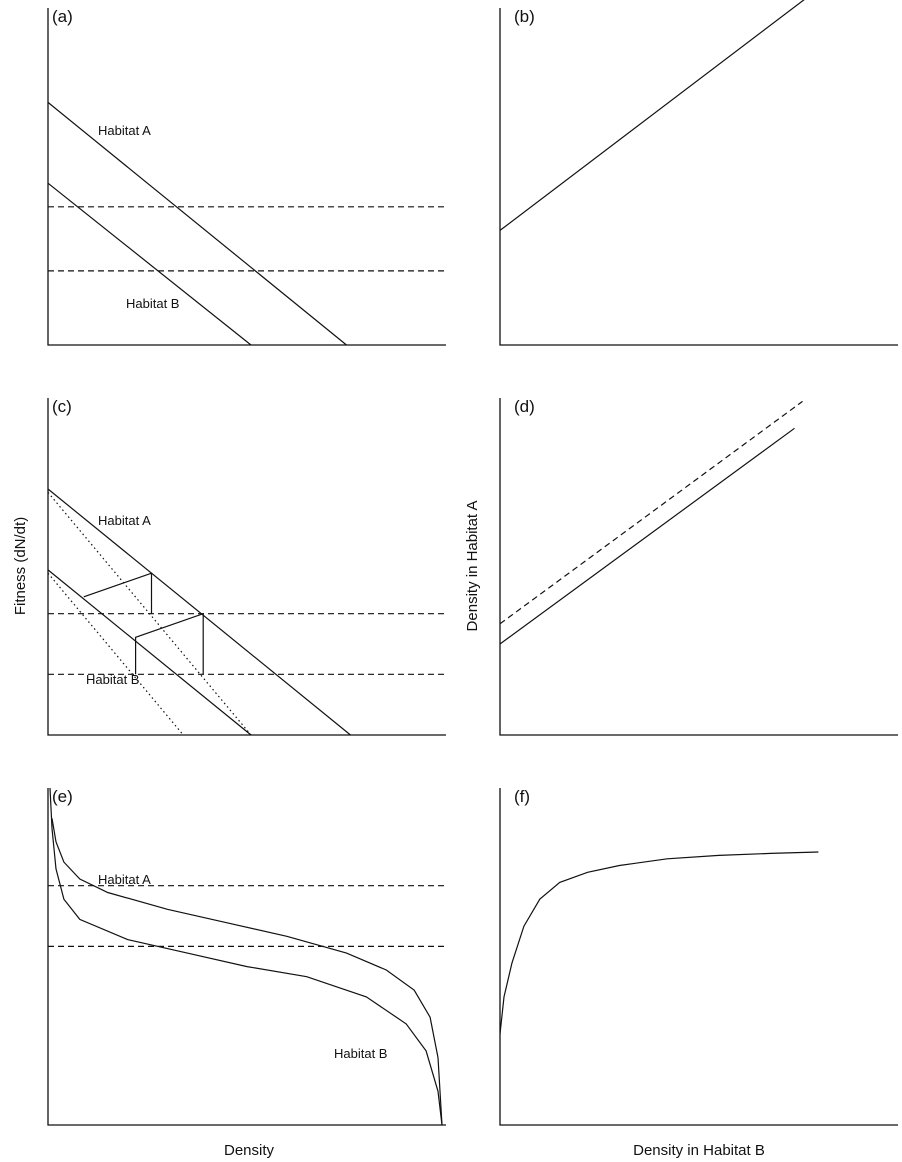 This screenshot has height=1162, width=902. I want to click on panel-c-lines, so click(246, 612).